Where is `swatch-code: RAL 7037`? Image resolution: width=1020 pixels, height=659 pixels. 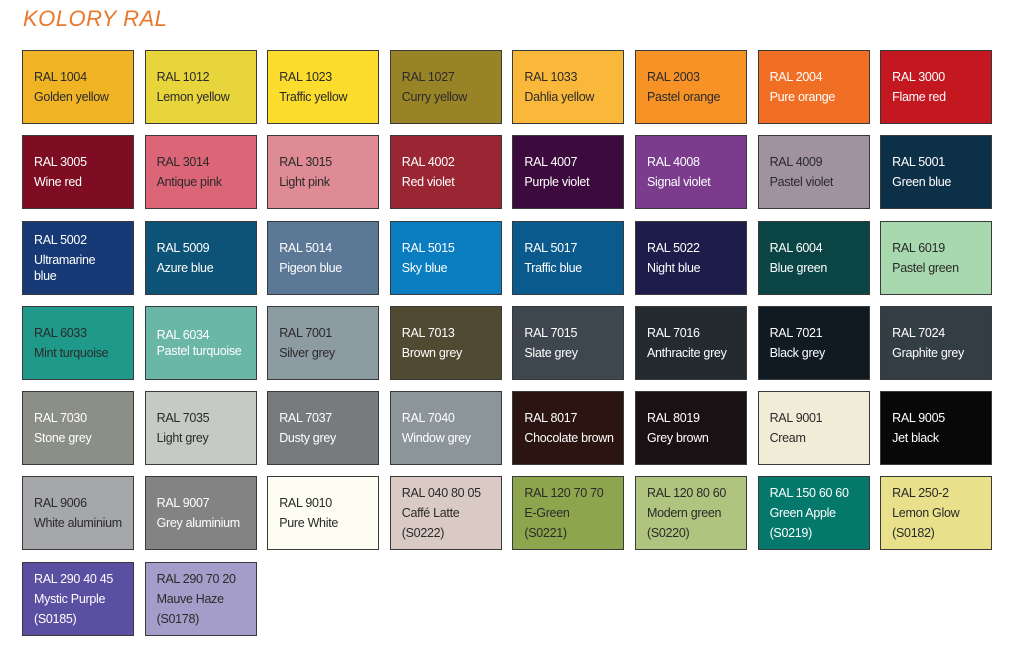 swatch-code: RAL 7037 is located at coordinates (305, 418).